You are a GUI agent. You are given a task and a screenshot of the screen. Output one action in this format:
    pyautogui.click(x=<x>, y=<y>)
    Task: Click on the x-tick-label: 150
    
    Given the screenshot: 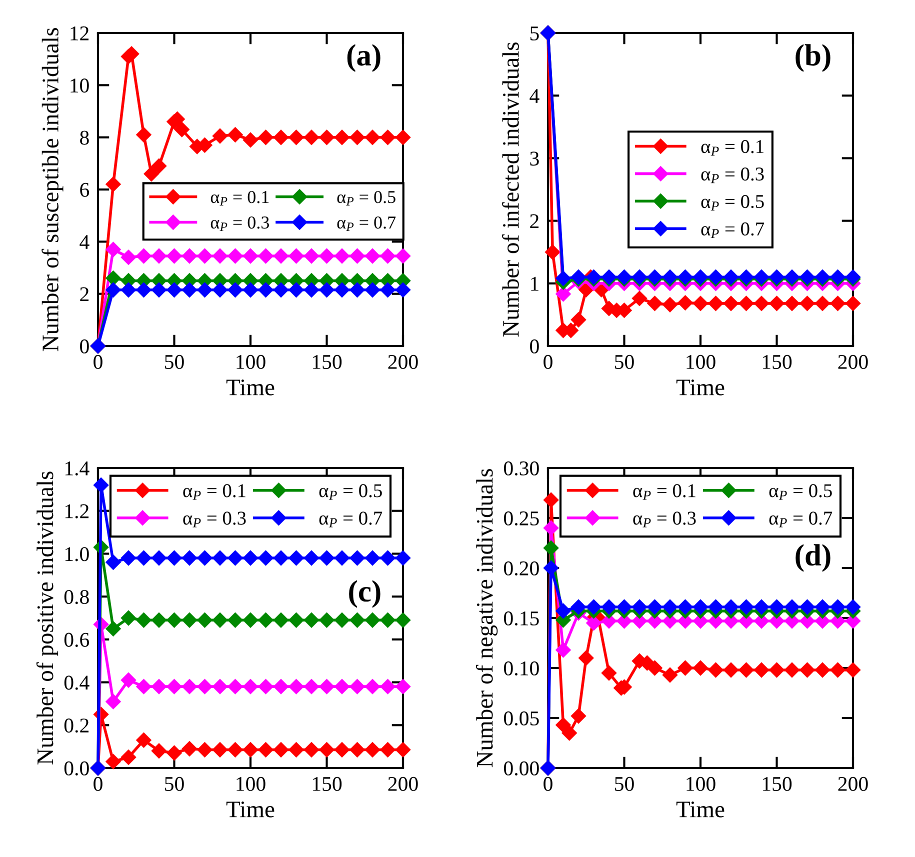 What is the action you would take?
    pyautogui.click(x=327, y=783)
    